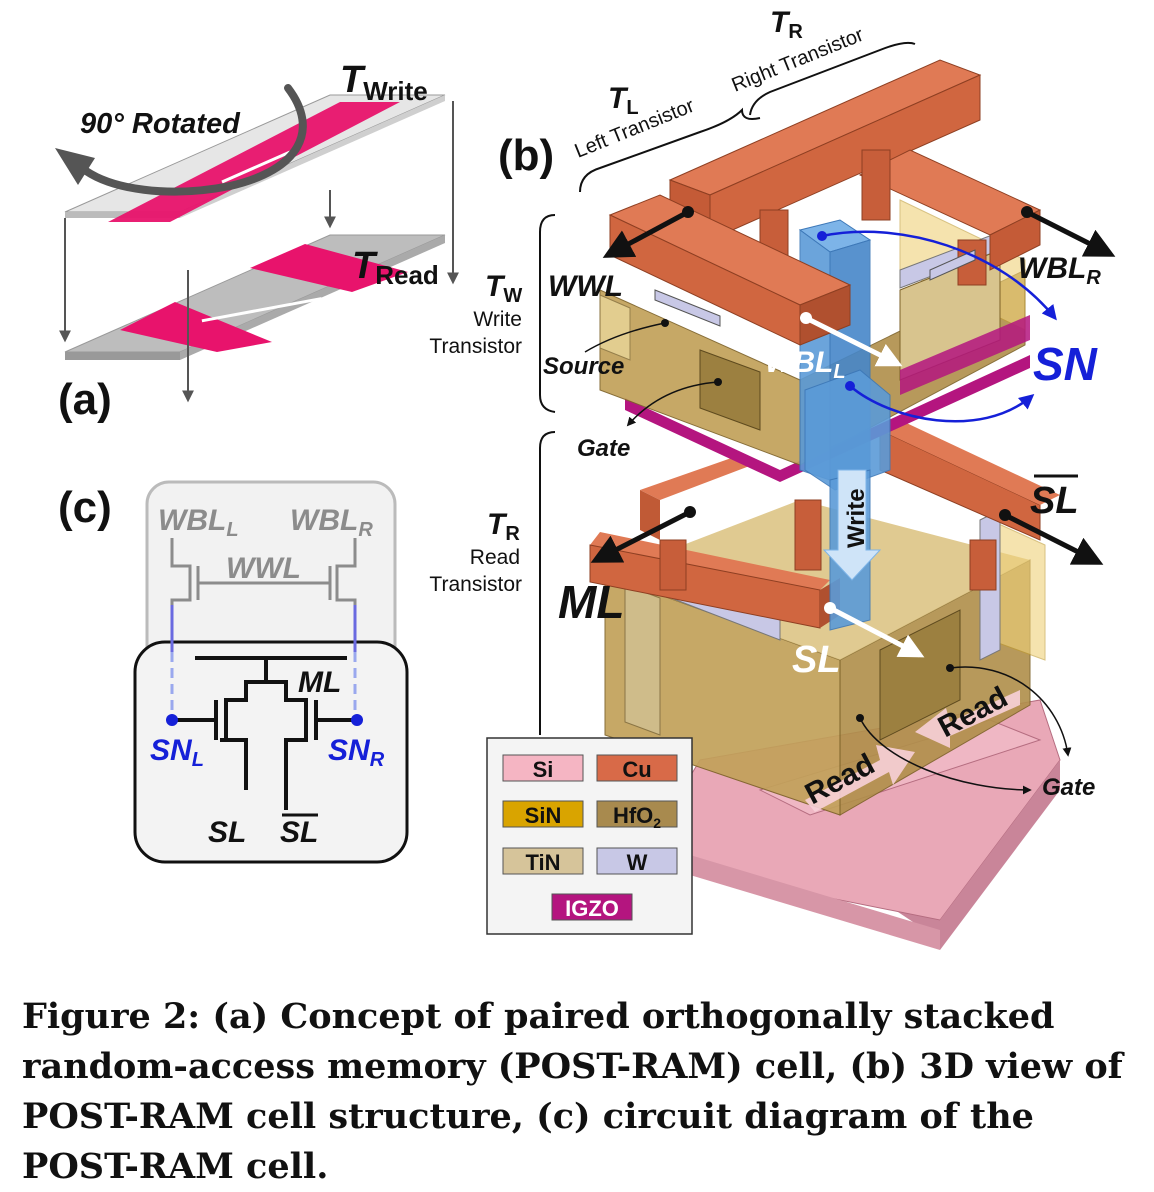 The width and height of the screenshot is (1154, 1192). What do you see at coordinates (970, 462) in the screenshot?
I see `sl-bar-cu-line-top` at bounding box center [970, 462].